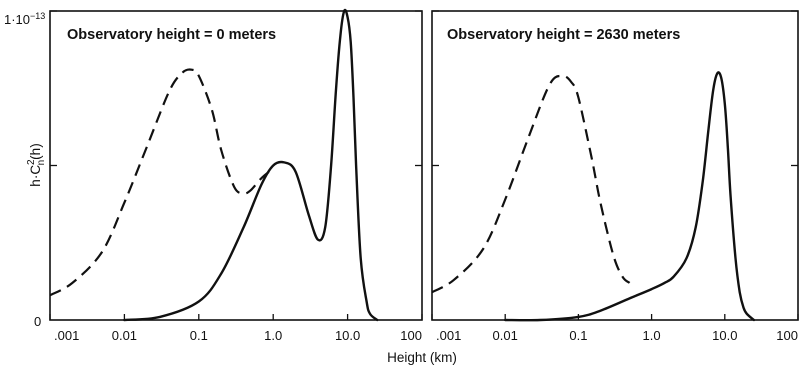  What do you see at coordinates (37, 16) in the screenshot?
I see `y-tick-label-max-exp: −13` at bounding box center [37, 16].